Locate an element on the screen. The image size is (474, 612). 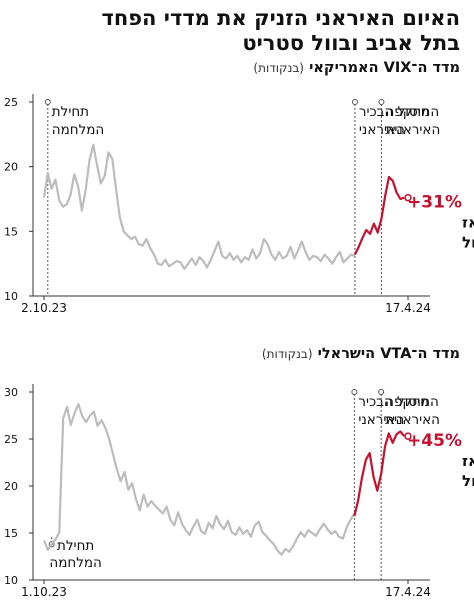
vix-chart-title: מדד ה־VIX האמריקאי (בנקודות) is located at coordinates (356, 68).